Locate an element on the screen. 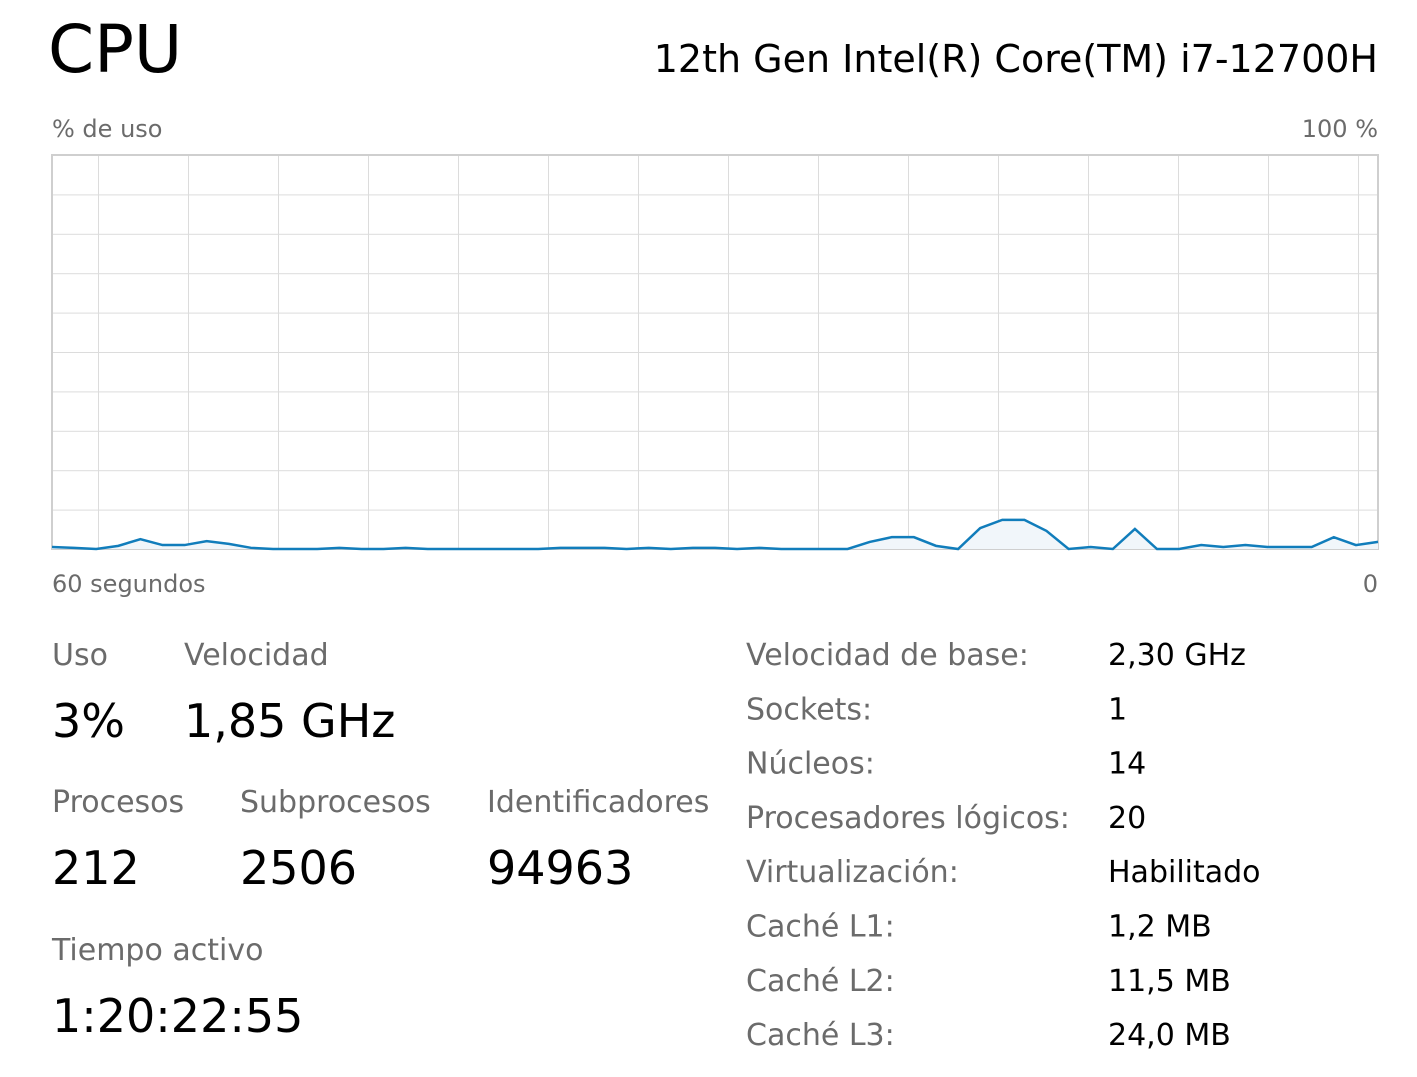 This screenshot has width=1417, height=1077. stat-value: 1:20:22:55 is located at coordinates (177, 1016).